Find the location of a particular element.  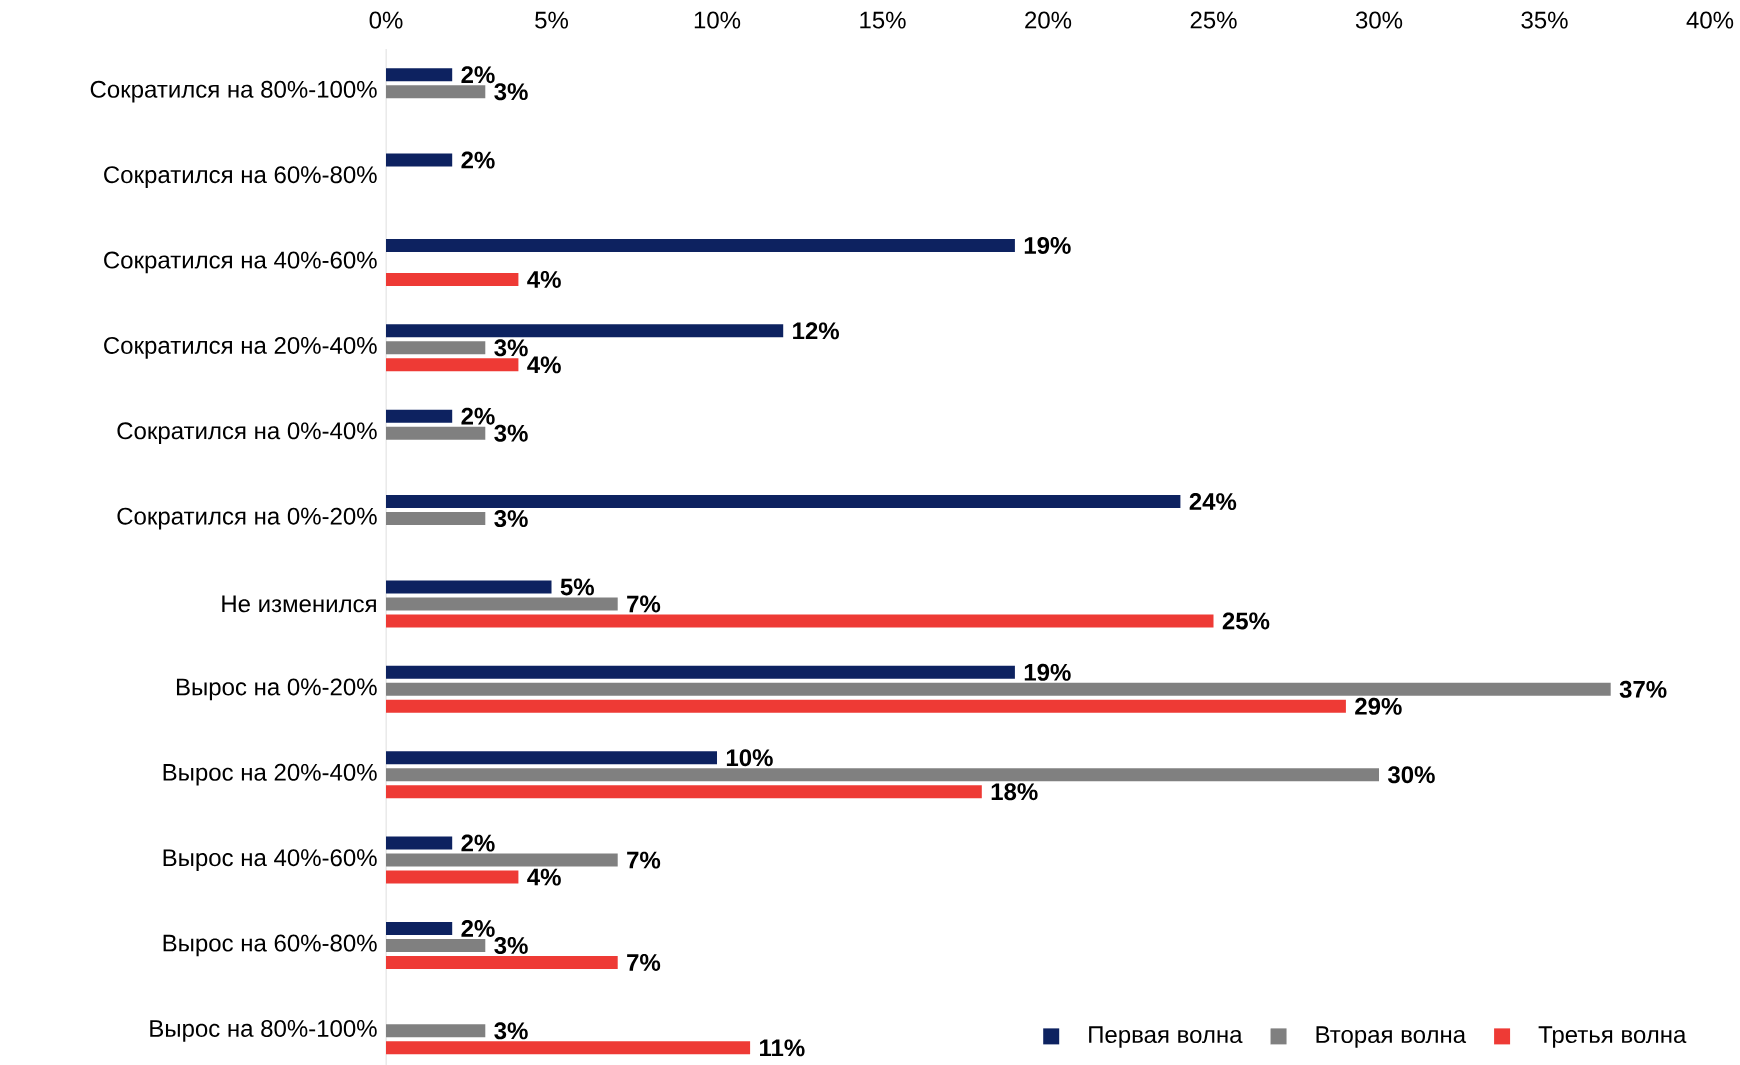

y-tick-label: Сократился на 80%-100% is located at coordinates (233, 91).